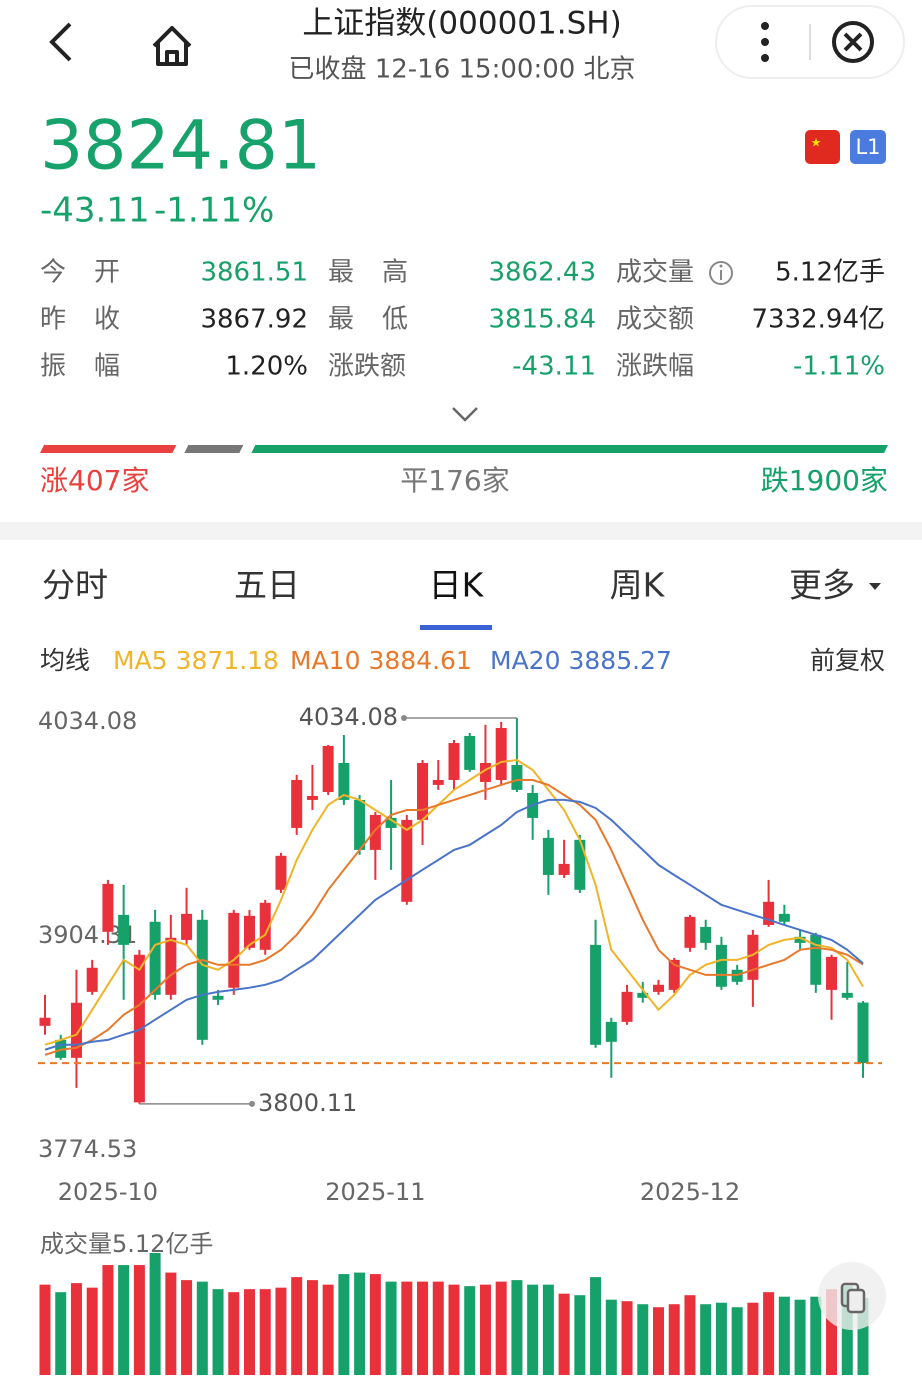 The height and width of the screenshot is (1383, 922). I want to click on stat-label: 成交额, so click(655, 320).